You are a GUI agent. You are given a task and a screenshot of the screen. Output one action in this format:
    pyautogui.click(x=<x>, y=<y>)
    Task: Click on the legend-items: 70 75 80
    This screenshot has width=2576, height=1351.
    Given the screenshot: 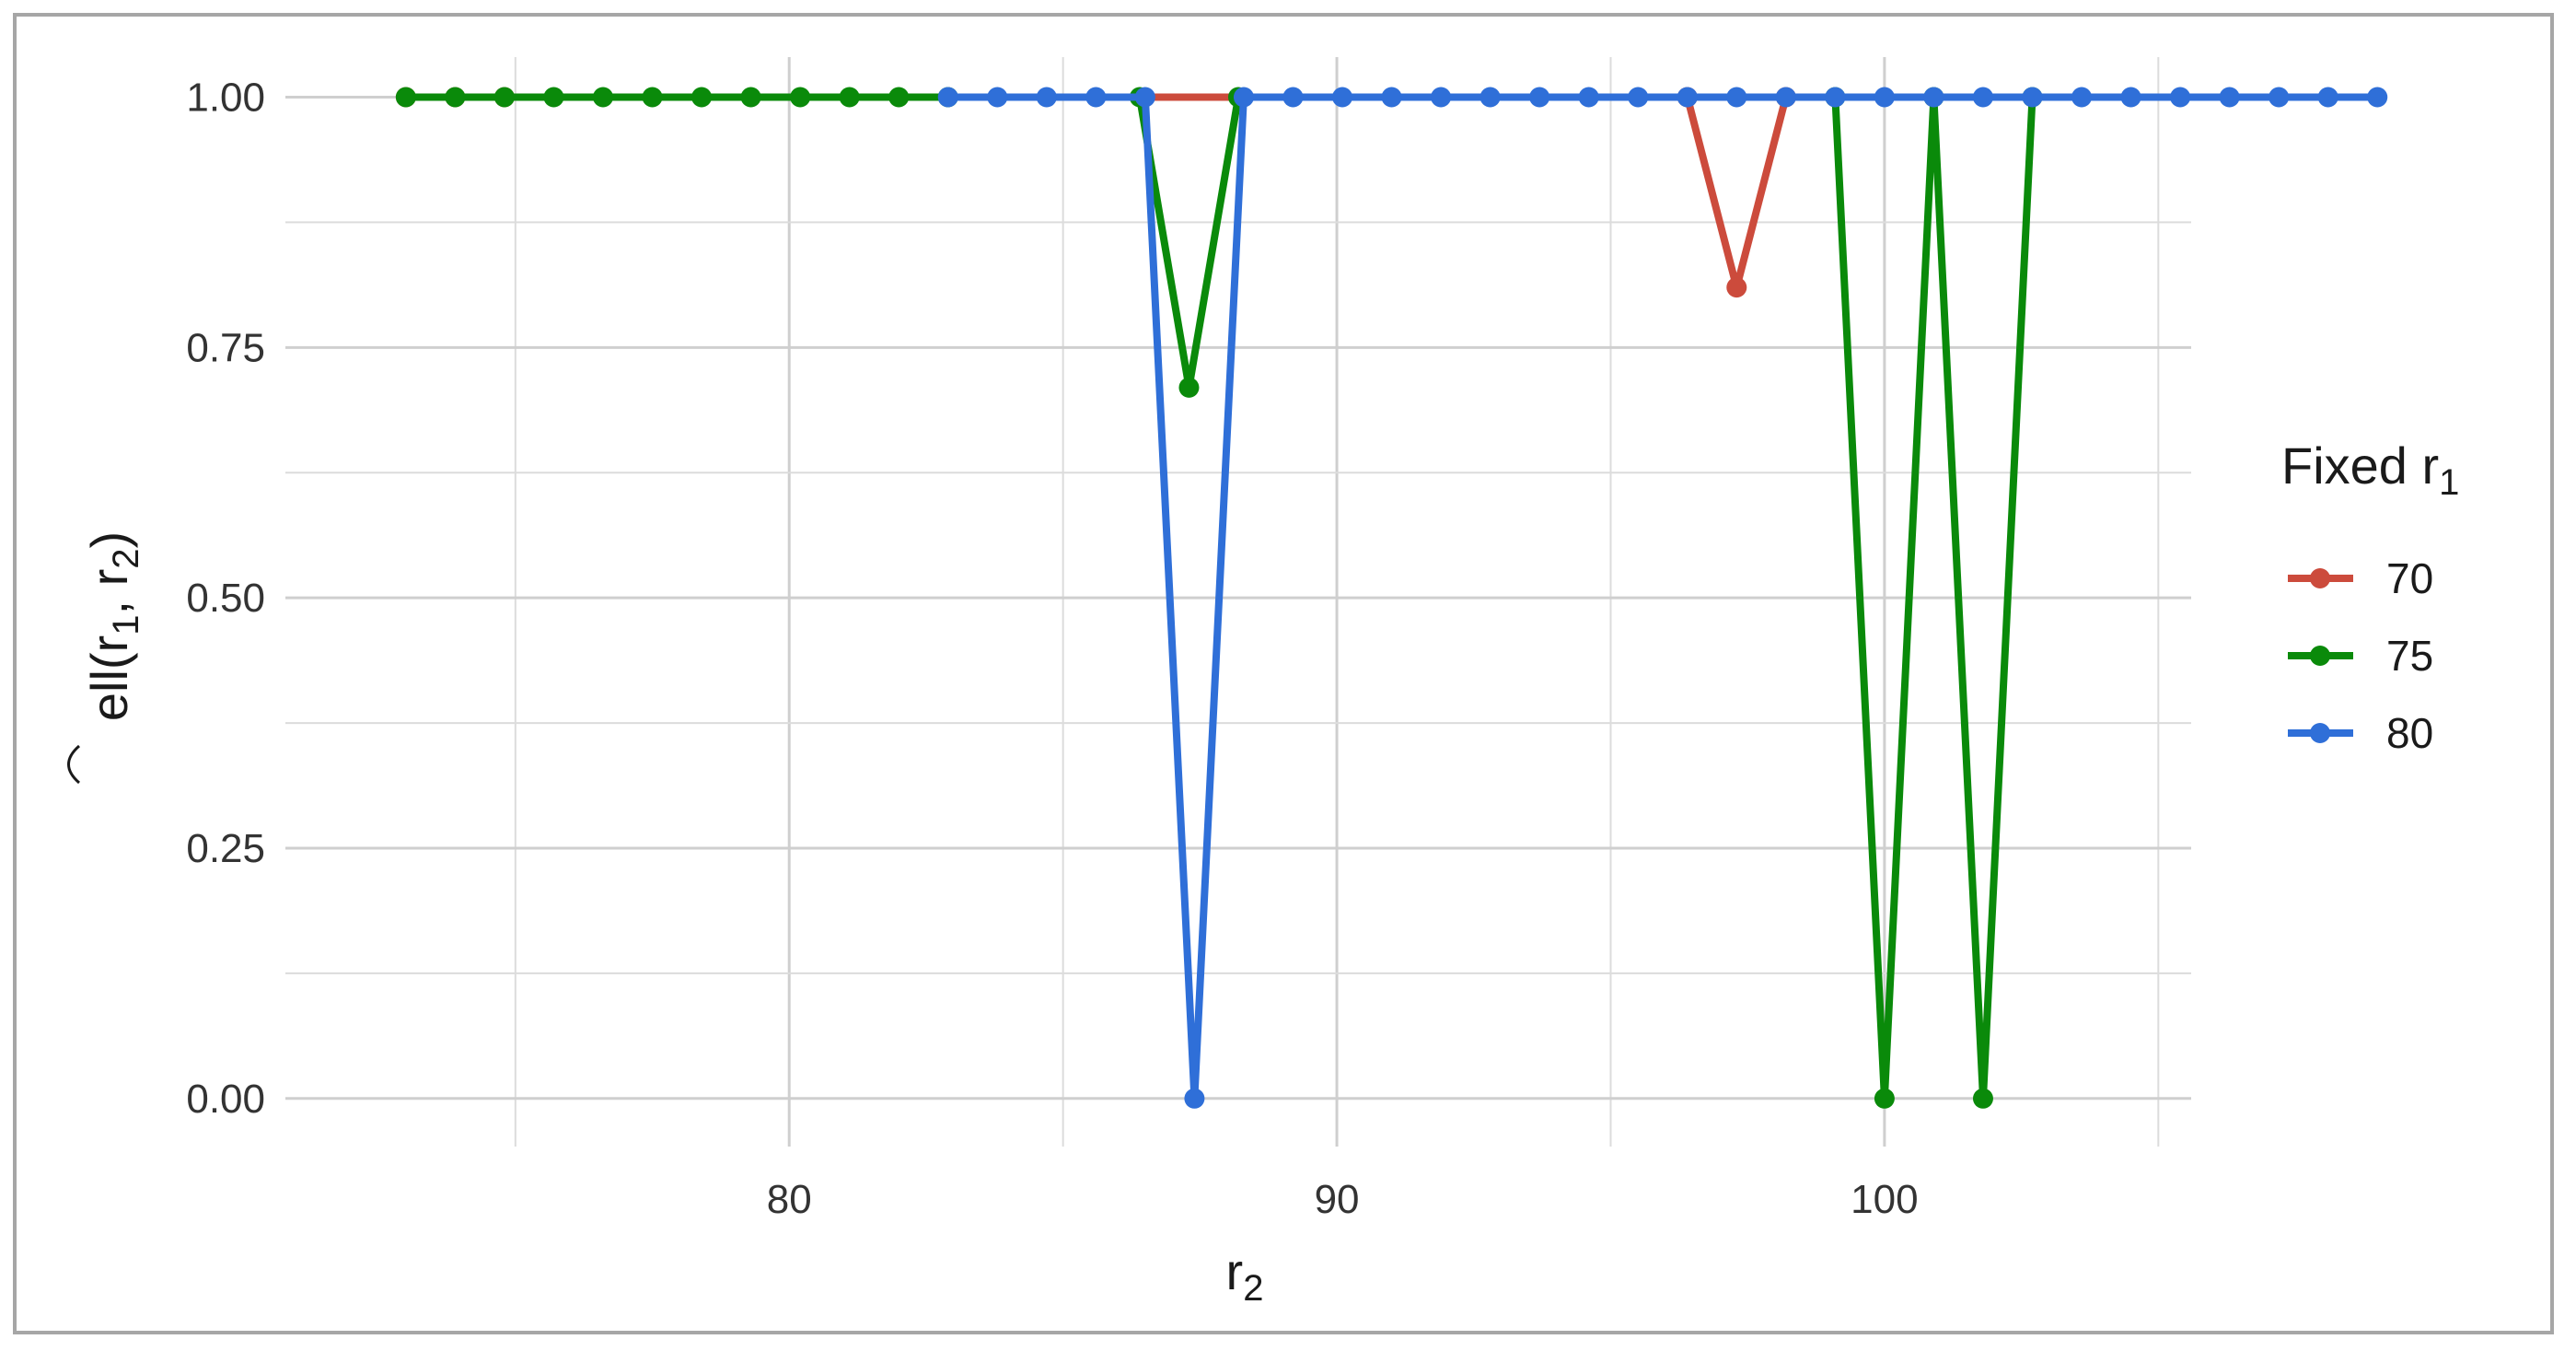 What is the action you would take?
    pyautogui.click(x=2360, y=655)
    